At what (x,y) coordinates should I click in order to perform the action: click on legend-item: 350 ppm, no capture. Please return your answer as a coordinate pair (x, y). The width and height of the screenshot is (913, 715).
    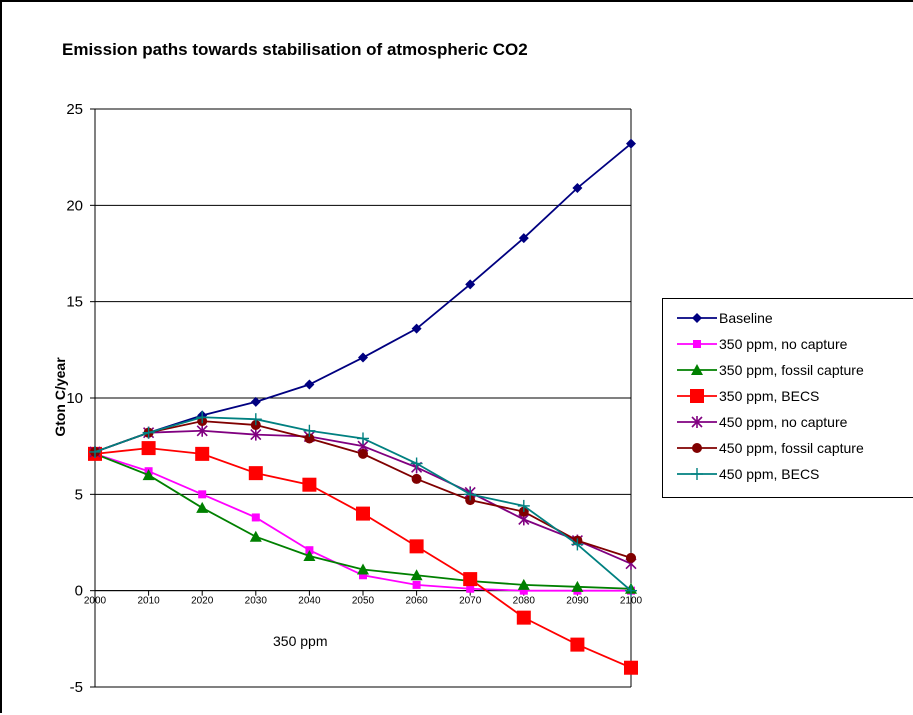
    Looking at the image, I should click on (788, 344).